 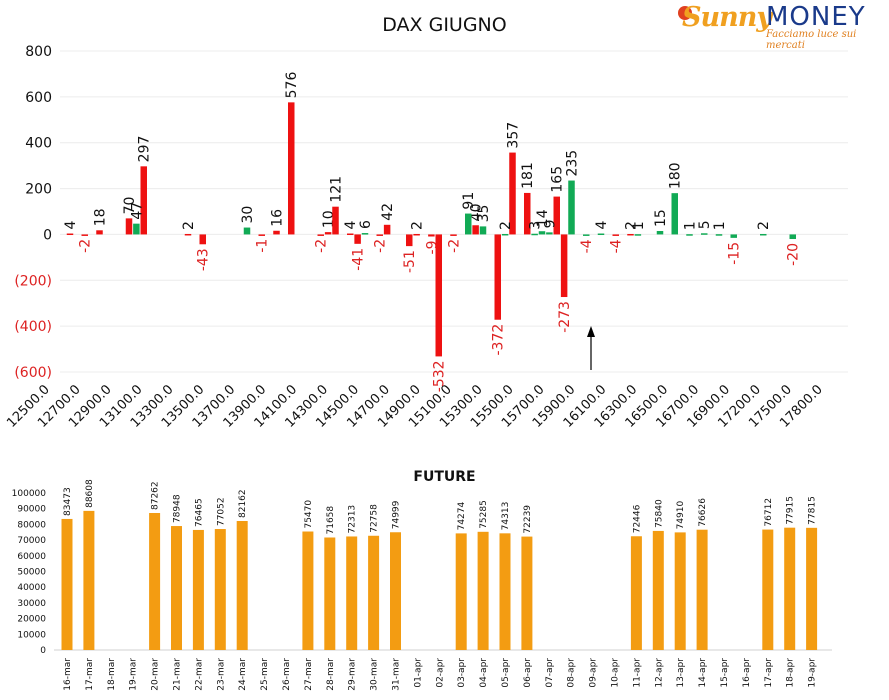 I want to click on x-tick-label: 08-apr, so click(x=572, y=673).